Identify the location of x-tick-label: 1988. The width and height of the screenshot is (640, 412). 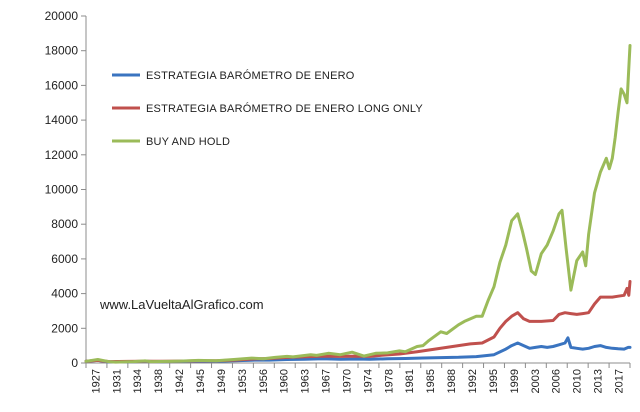
(452, 381).